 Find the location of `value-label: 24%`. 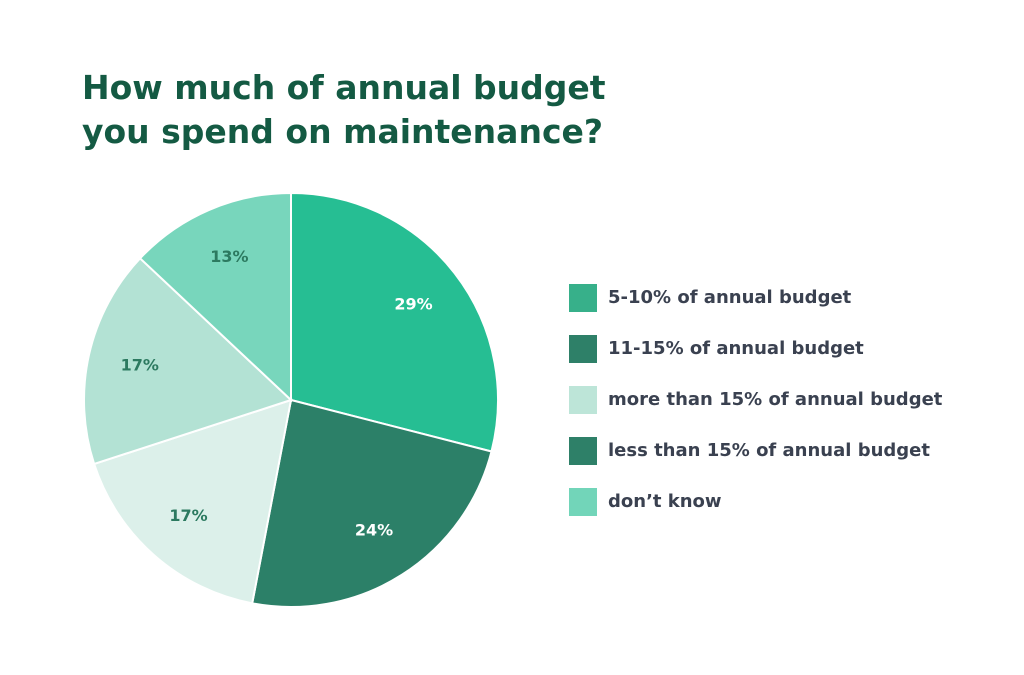

value-label: 24% is located at coordinates (374, 529).